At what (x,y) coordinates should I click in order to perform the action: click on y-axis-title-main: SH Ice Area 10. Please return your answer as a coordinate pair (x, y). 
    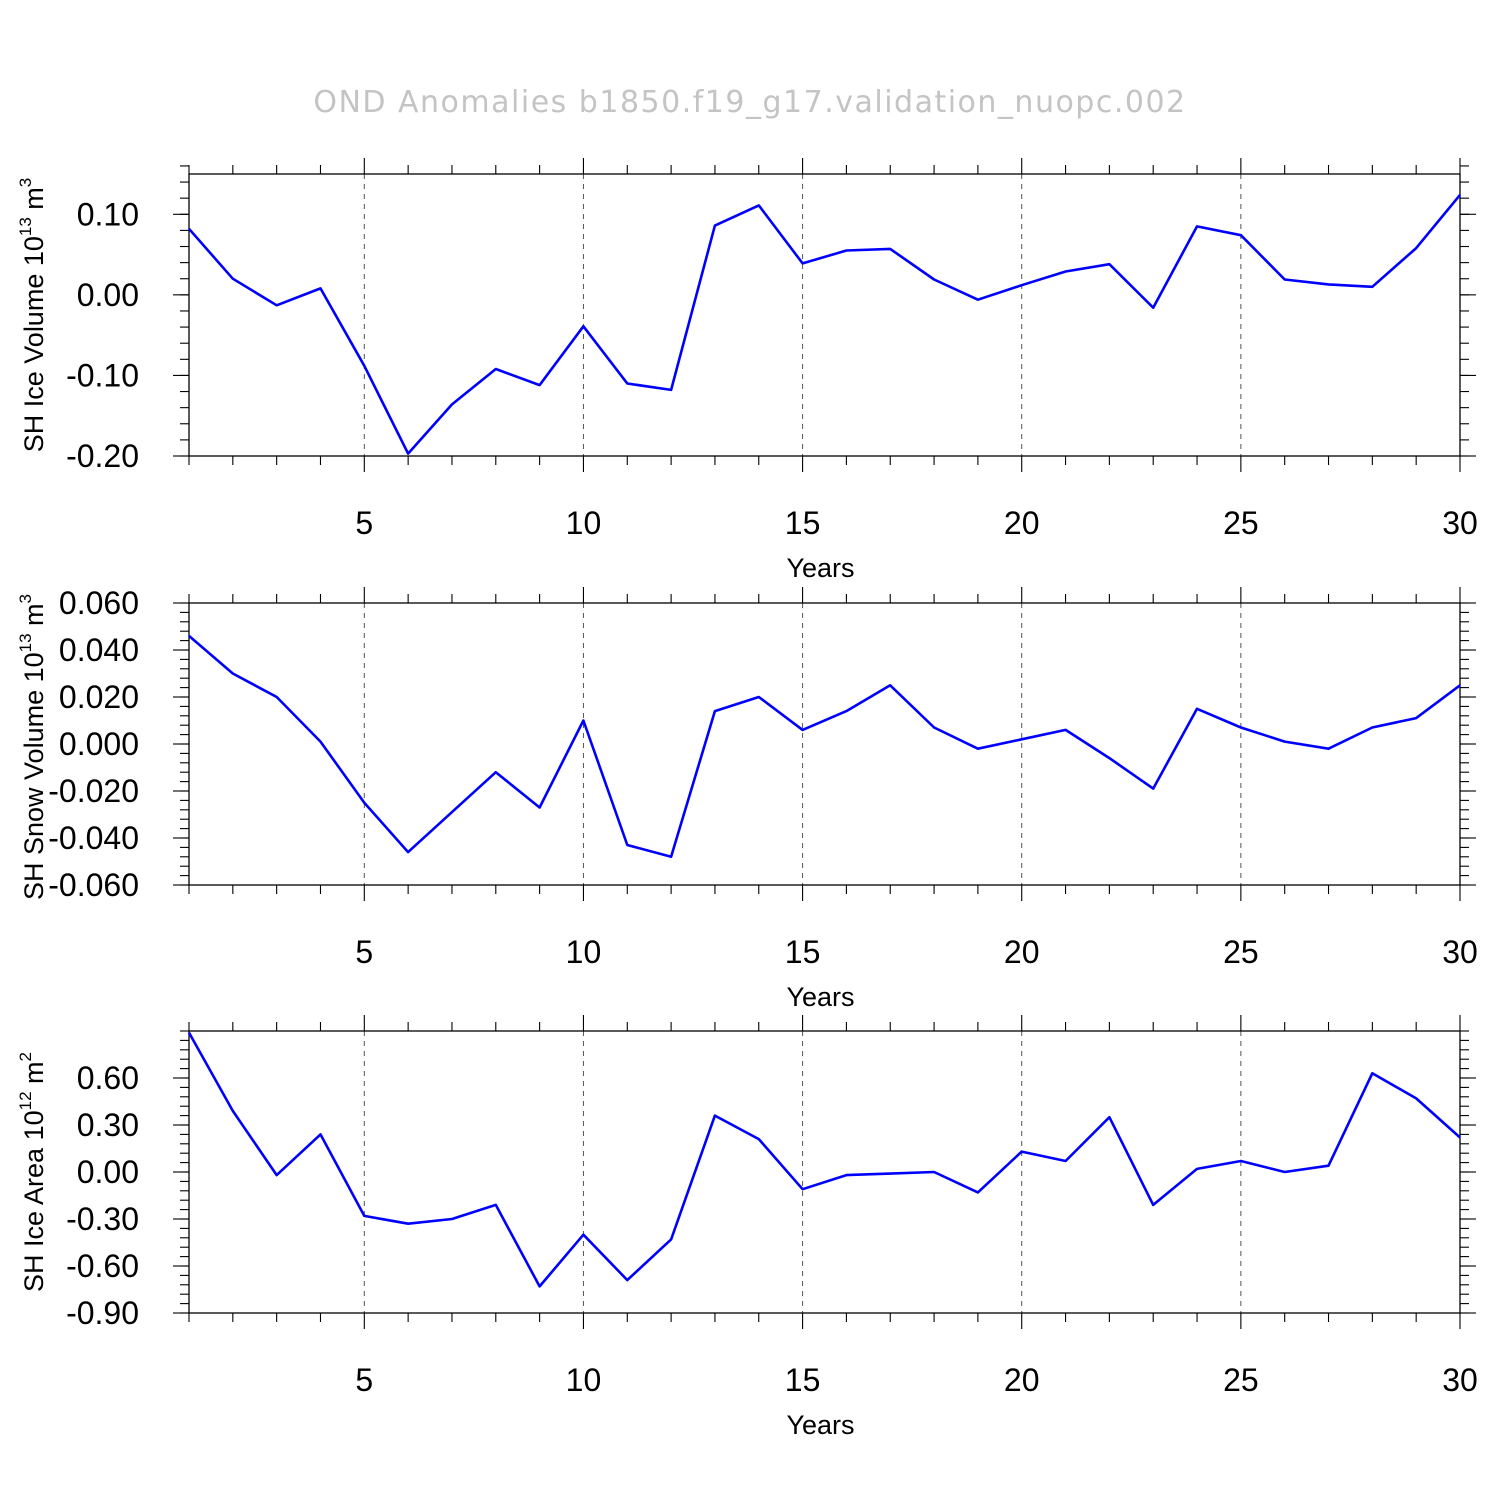
    Looking at the image, I should click on (34, 1201).